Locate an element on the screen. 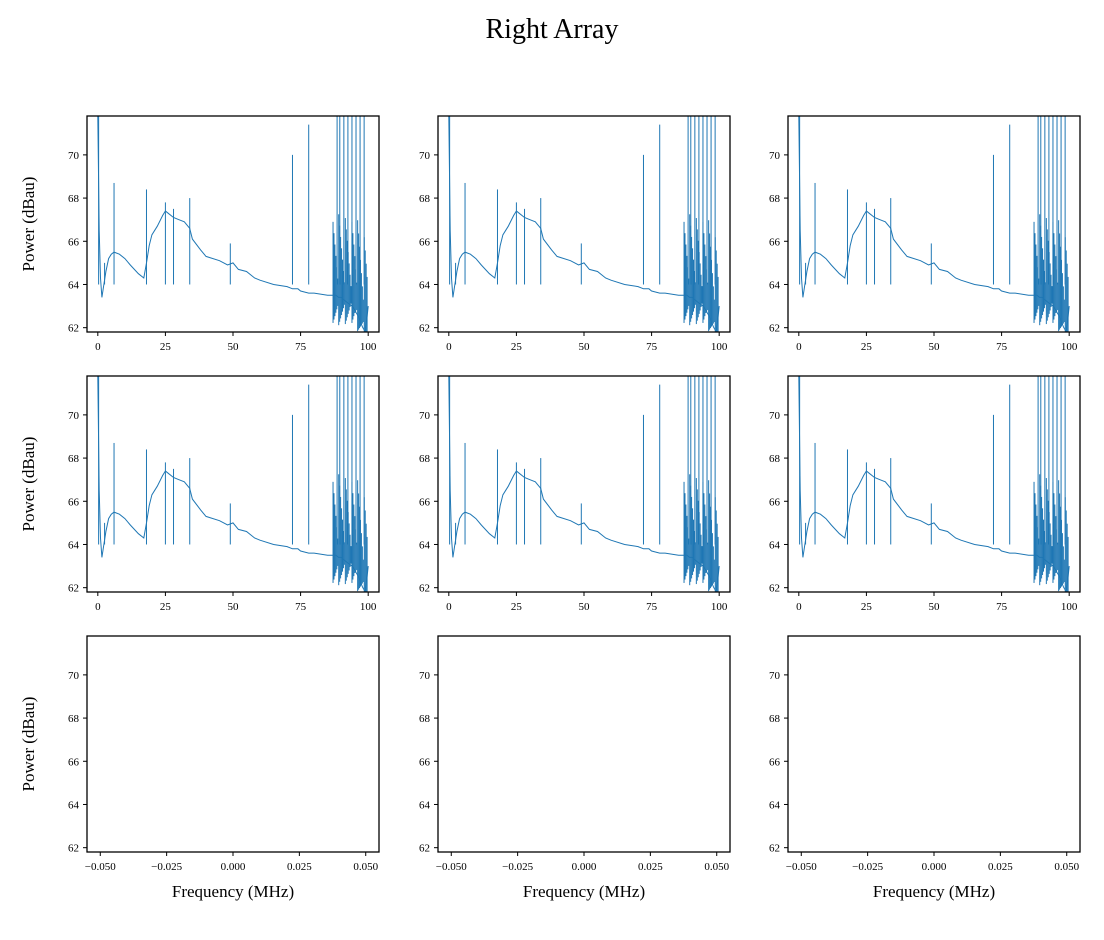 Image resolution: width=1104 pixels, height=940 pixels. subplot-row1-col3: 62 64 66 68 70 0 25 50 75 100 is located at coordinates (925, 234).